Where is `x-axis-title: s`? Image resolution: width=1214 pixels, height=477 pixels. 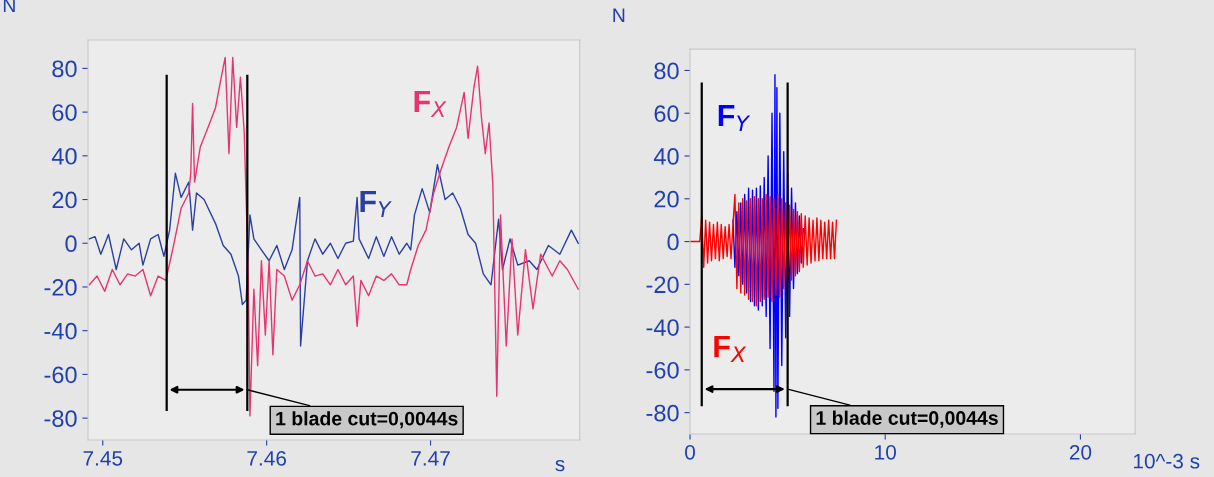
x-axis-title: s is located at coordinates (560, 465).